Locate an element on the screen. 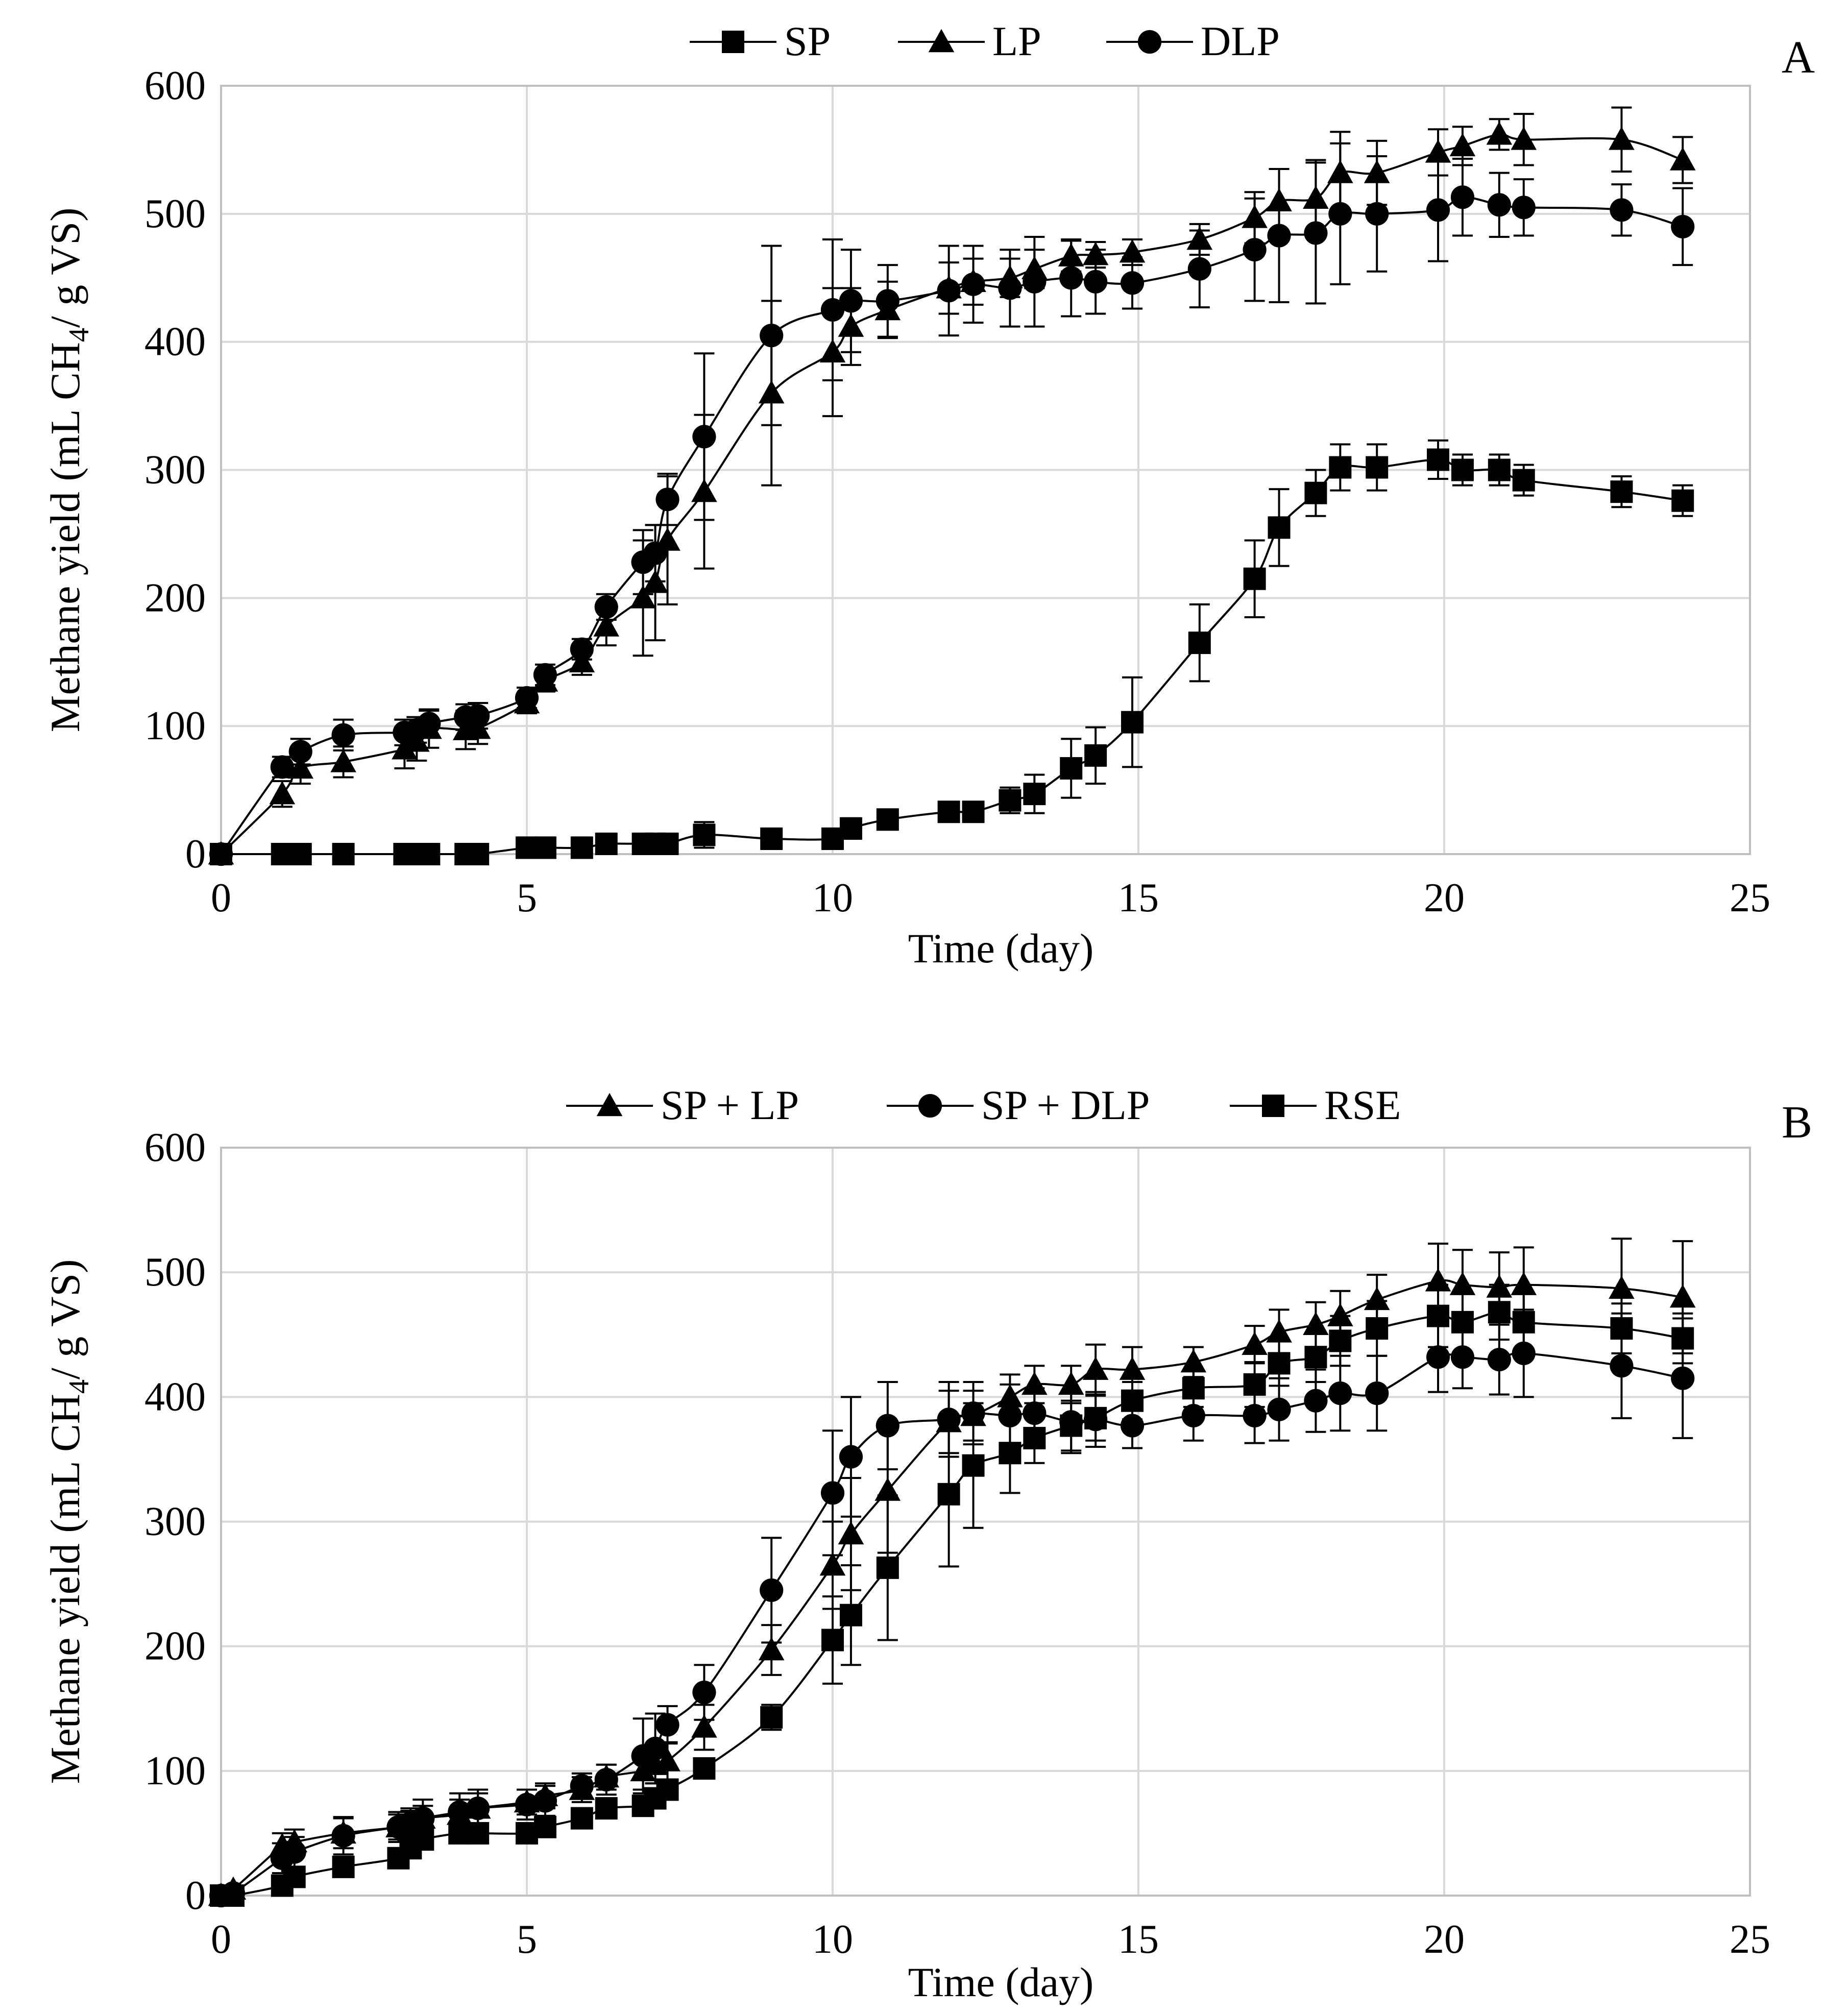  panel-a-legend: SP LP DLP is located at coordinates (985, 41).